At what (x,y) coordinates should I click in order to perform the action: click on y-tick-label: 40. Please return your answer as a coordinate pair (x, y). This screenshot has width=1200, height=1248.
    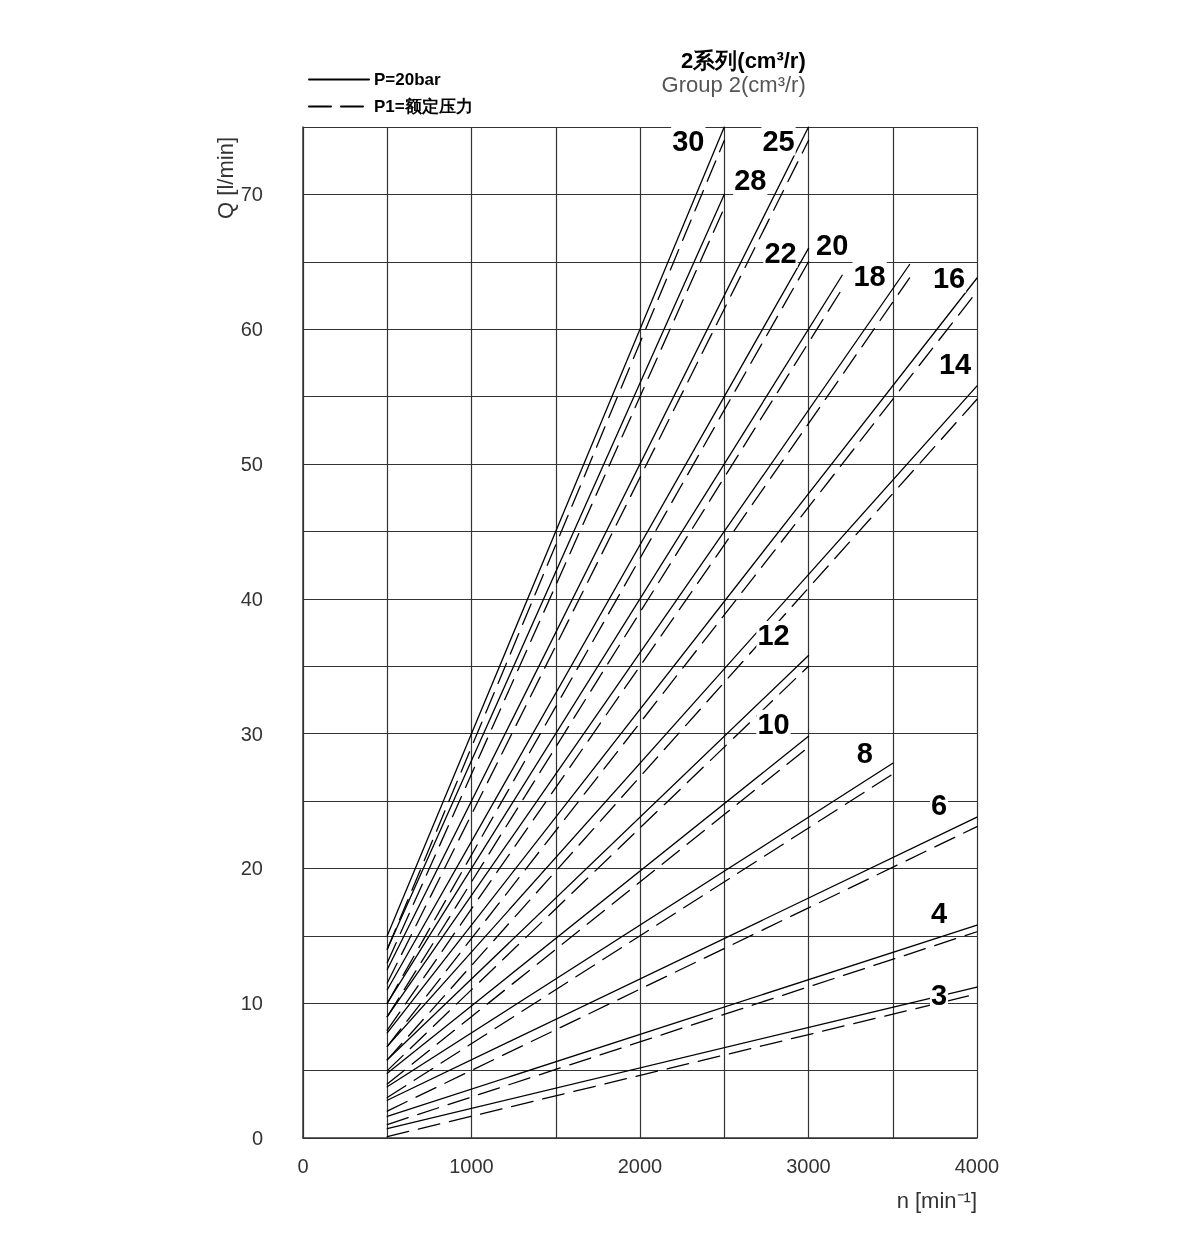
    Looking at the image, I should click on (251, 598).